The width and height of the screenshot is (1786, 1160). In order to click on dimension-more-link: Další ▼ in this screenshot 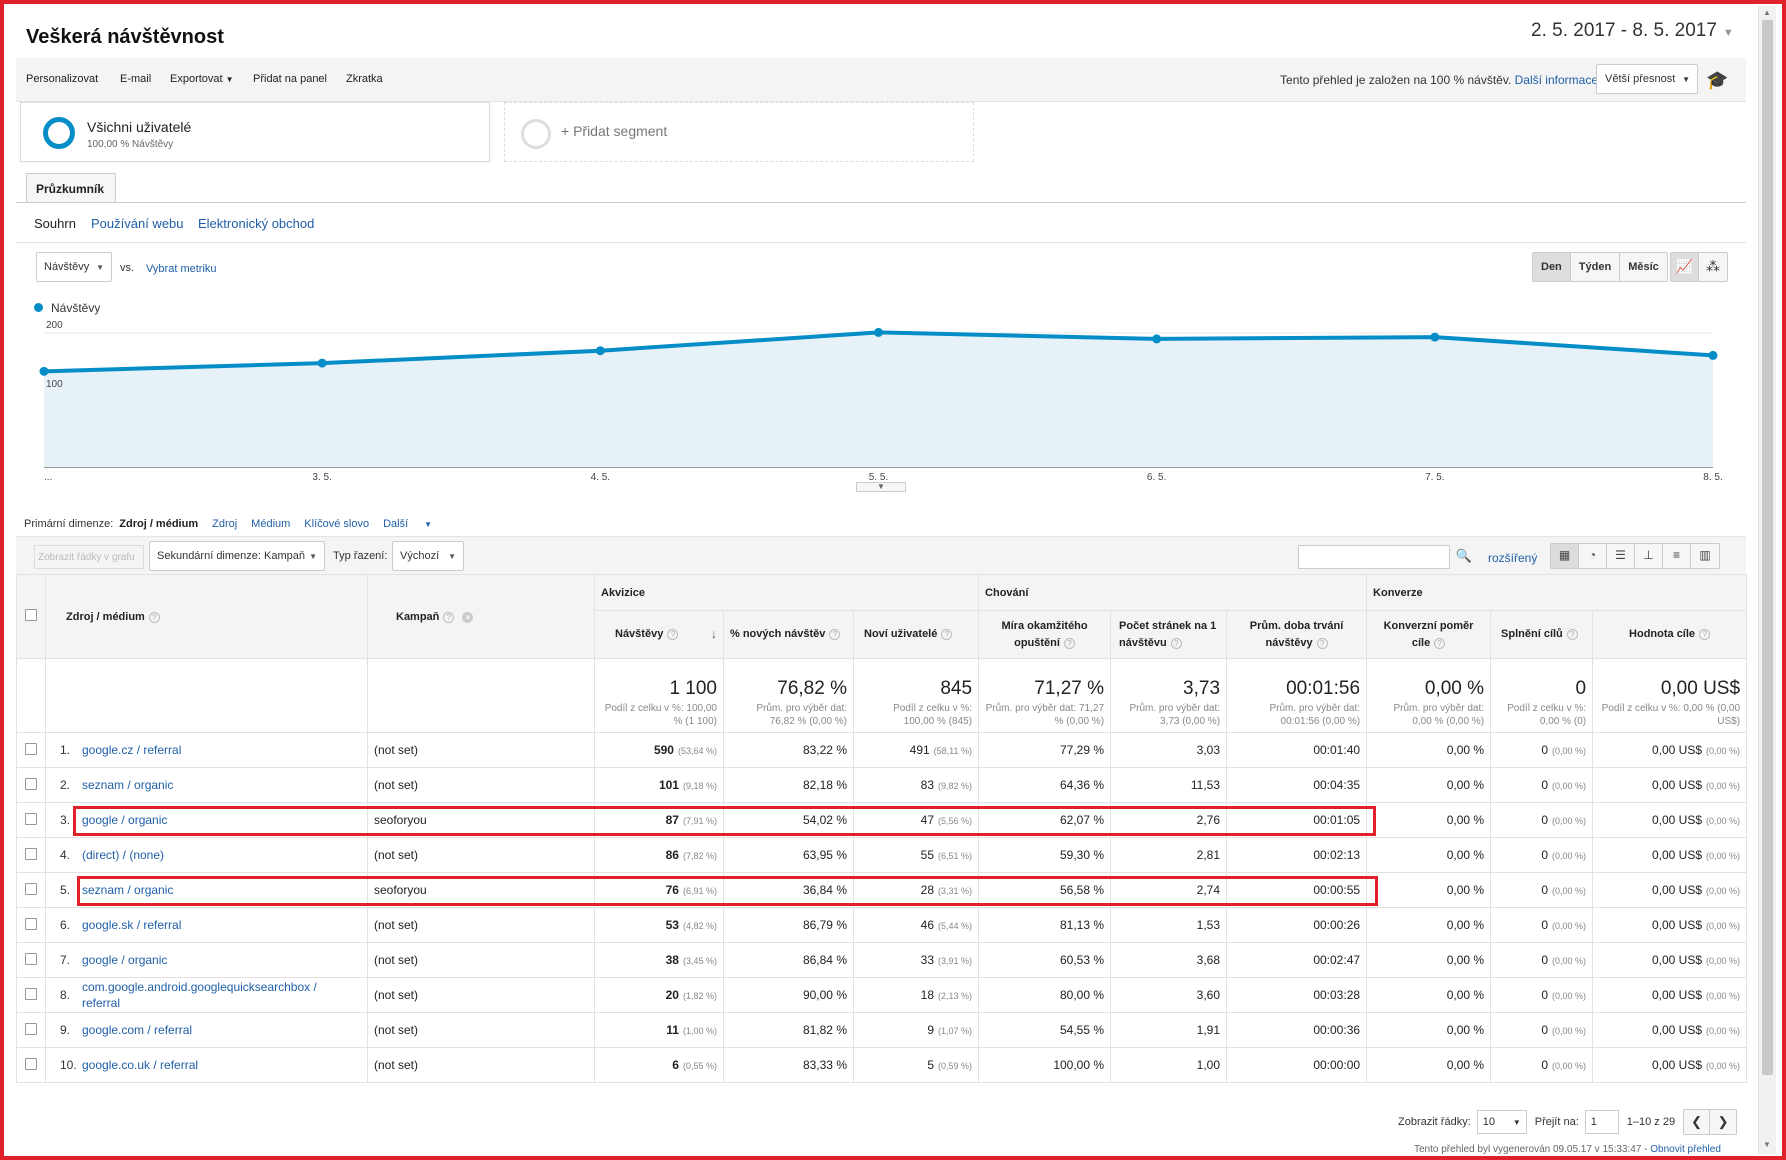, I will do `click(414, 524)`.